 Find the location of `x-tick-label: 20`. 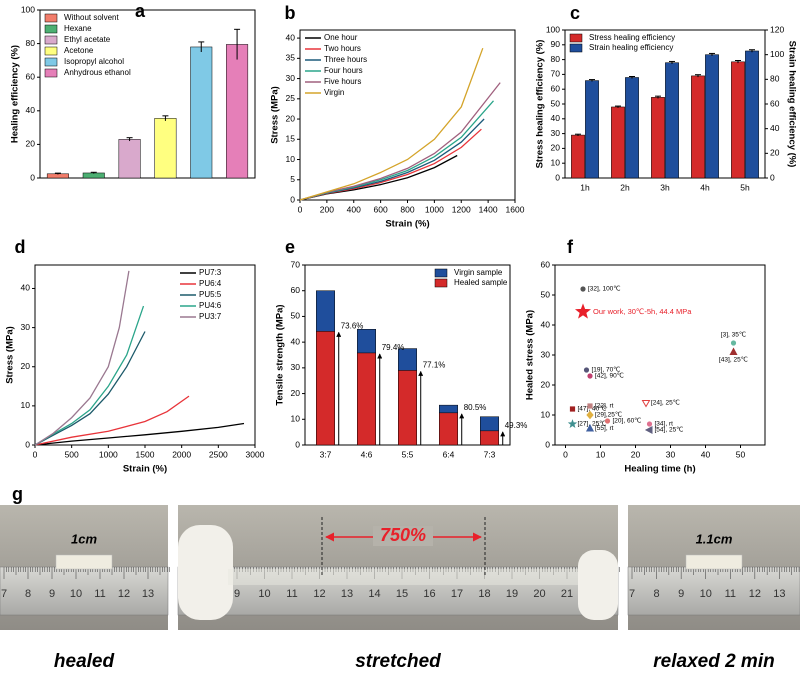

x-tick-label: 20 is located at coordinates (636, 454).